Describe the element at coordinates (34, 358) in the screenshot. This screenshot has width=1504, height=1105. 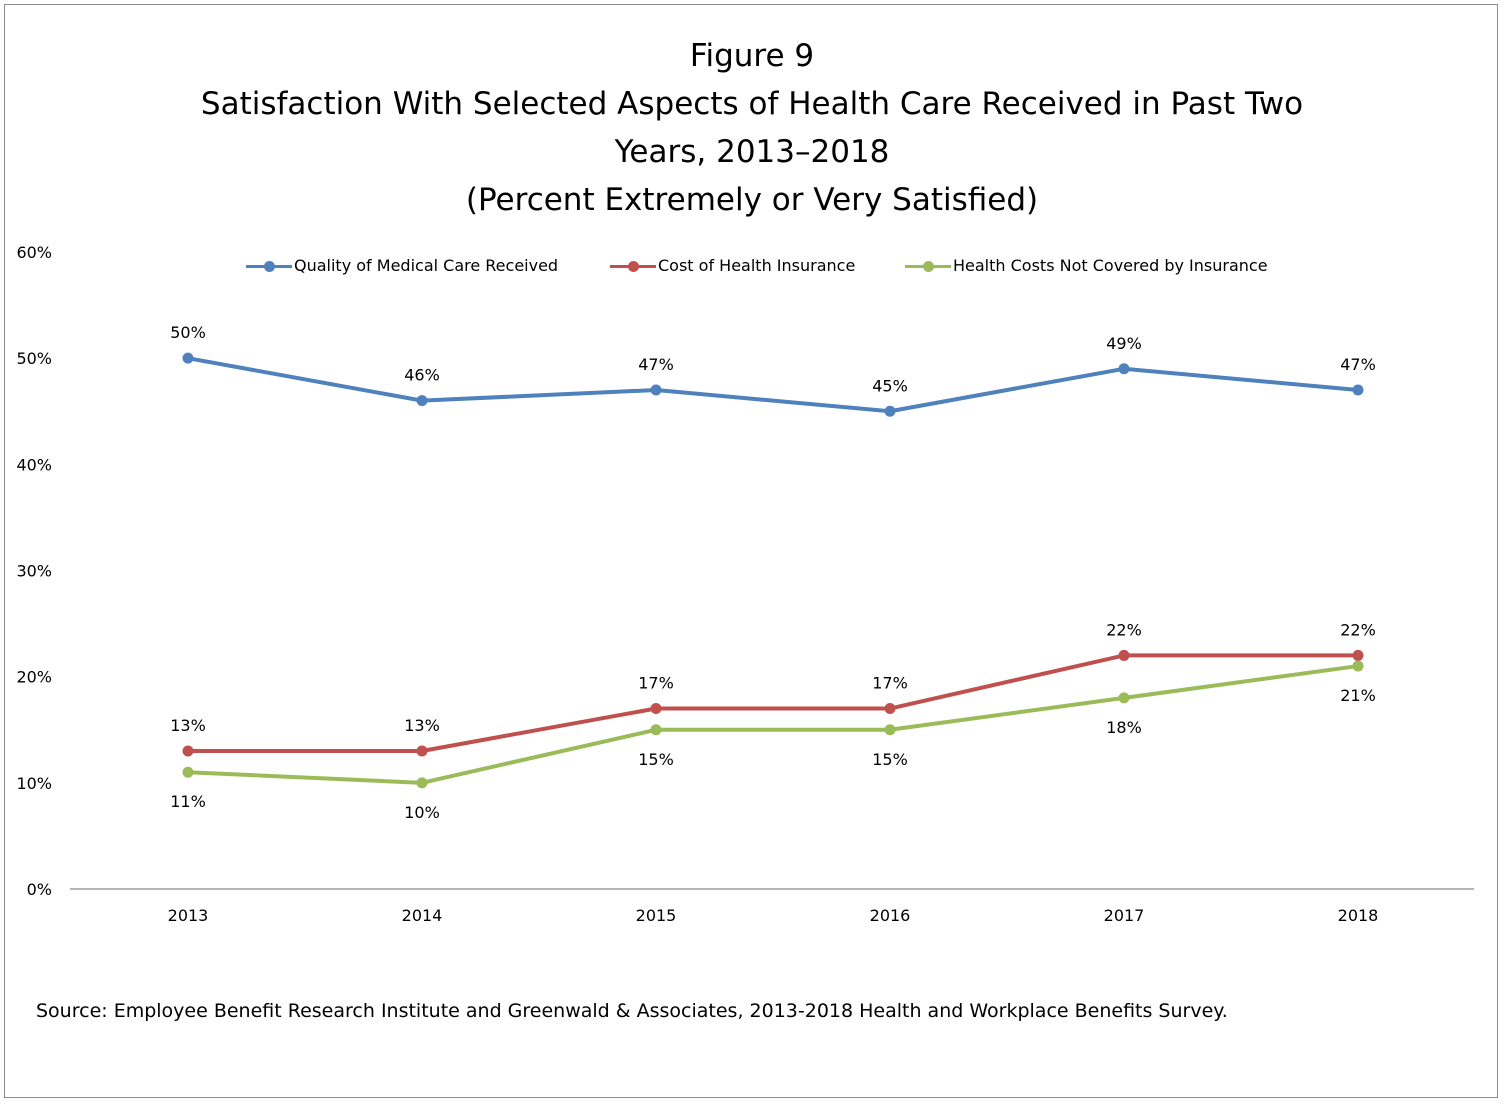
I see `y-tick-label: 50%` at that location.